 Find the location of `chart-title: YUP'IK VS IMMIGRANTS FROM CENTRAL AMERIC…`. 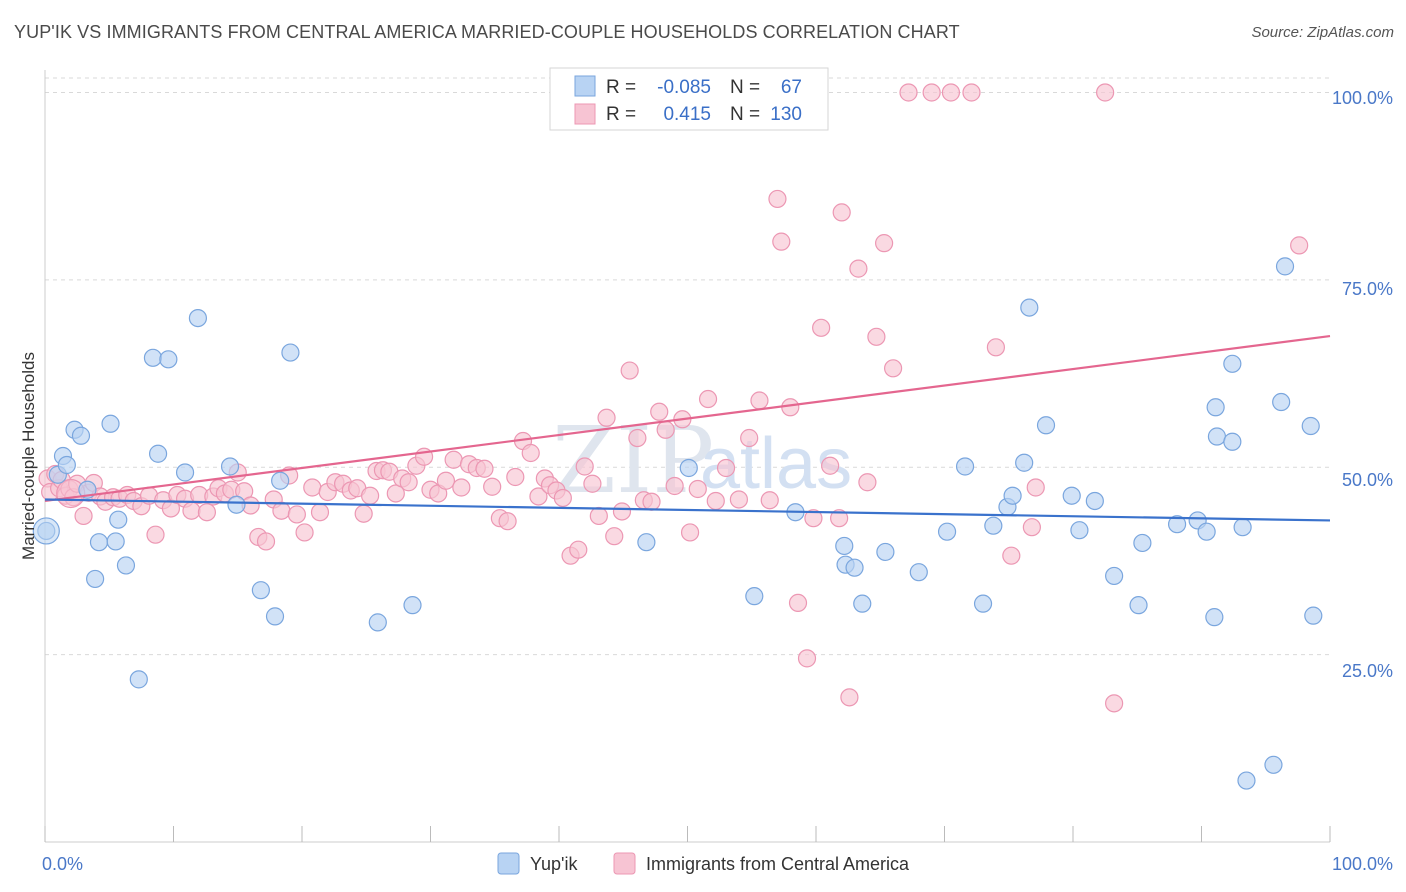

chart-title: YUP'IK VS IMMIGRANTS FROM CENTRAL AMERIC… is located at coordinates (487, 32).